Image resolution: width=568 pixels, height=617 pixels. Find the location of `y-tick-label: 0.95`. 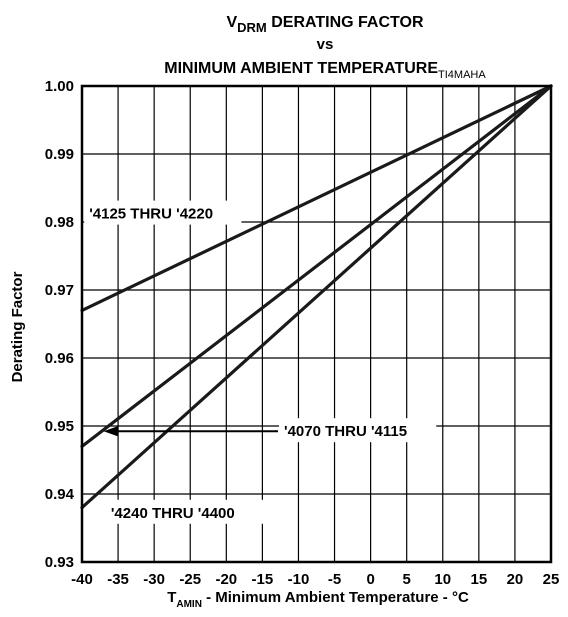

y-tick-label: 0.95 is located at coordinates (59, 426).